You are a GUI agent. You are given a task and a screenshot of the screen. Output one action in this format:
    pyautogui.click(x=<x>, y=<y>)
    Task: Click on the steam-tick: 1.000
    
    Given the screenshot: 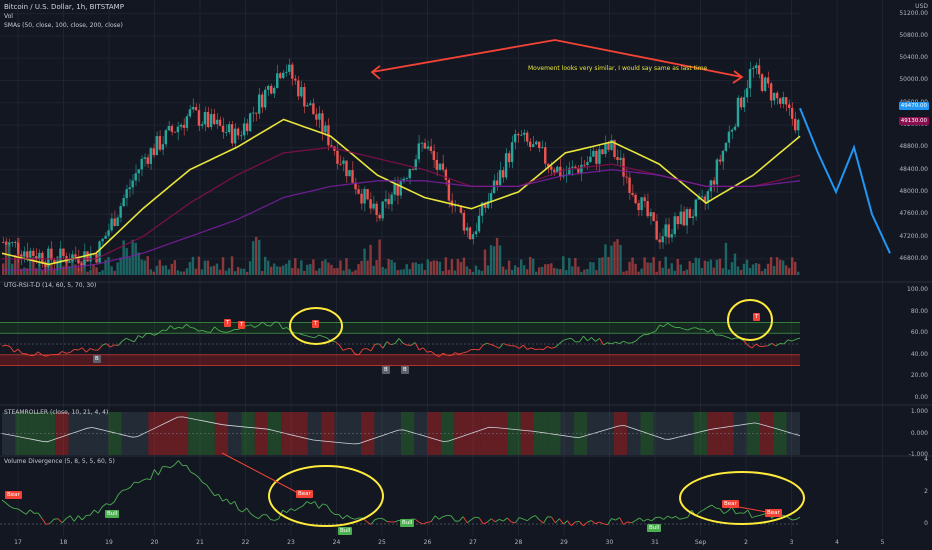 What is the action you would take?
    pyautogui.click(x=919, y=411)
    